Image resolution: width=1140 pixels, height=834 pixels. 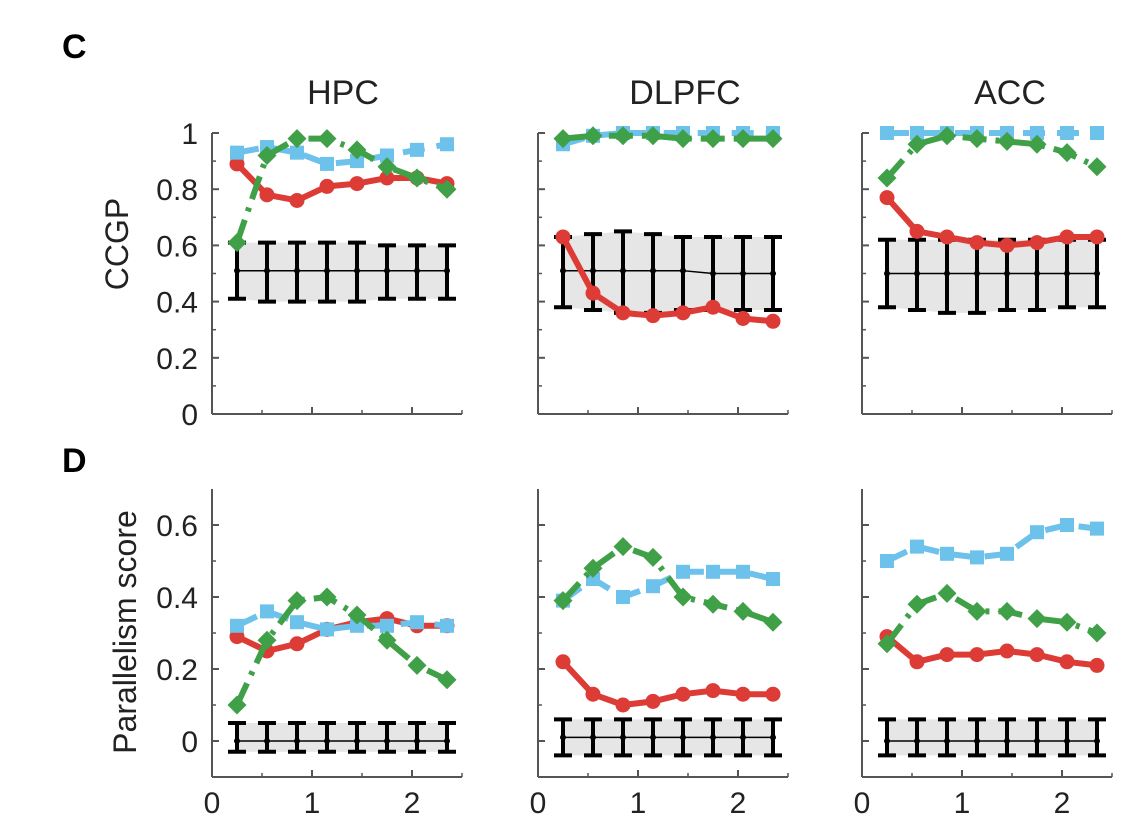 What do you see at coordinates (212, 803) in the screenshot?
I see `panel-d-hpc-x-tick-label: 0` at bounding box center [212, 803].